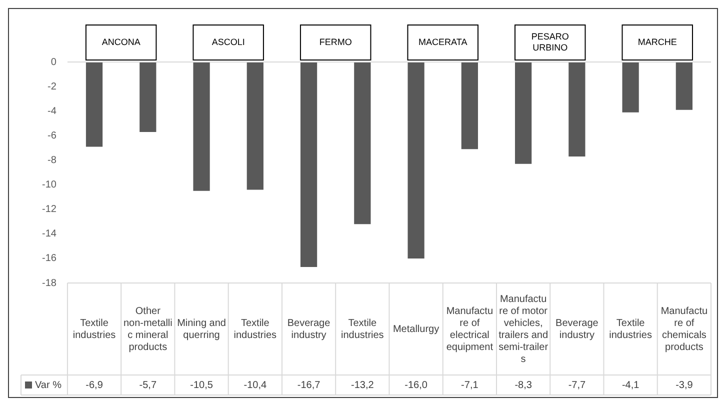 The height and width of the screenshot is (406, 726). What do you see at coordinates (657, 41) in the screenshot?
I see `text: MARCHE` at bounding box center [657, 41].